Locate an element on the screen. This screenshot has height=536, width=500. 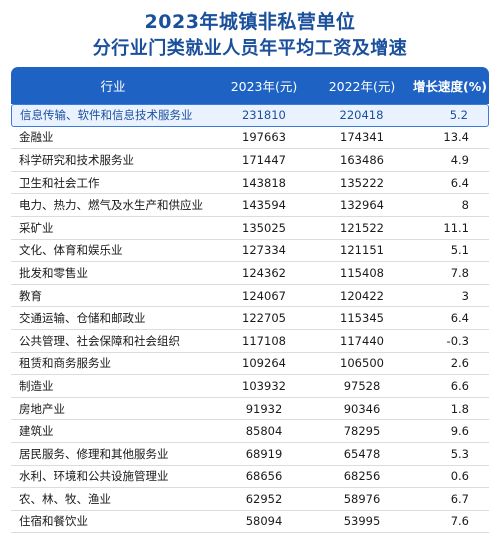
cell-industry: 住宿和餐饮业 is located at coordinates (53, 521).